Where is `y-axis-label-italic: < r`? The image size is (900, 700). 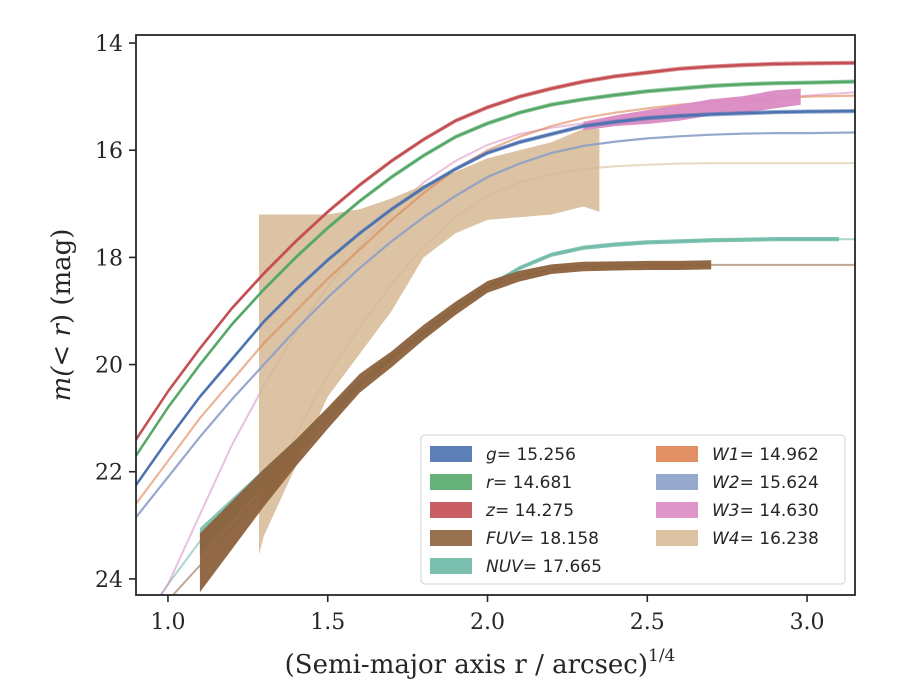
y-axis-label-italic: < r is located at coordinates (62, 345).